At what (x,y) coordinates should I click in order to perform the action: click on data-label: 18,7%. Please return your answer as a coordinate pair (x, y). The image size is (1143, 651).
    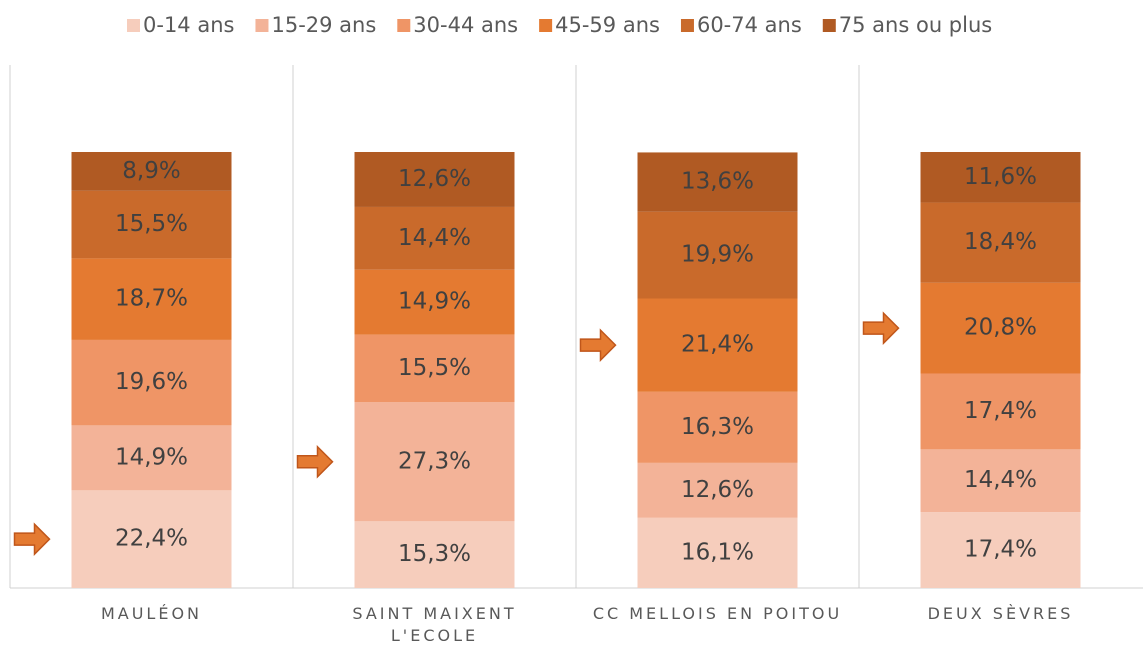
    Looking at the image, I should click on (151, 299).